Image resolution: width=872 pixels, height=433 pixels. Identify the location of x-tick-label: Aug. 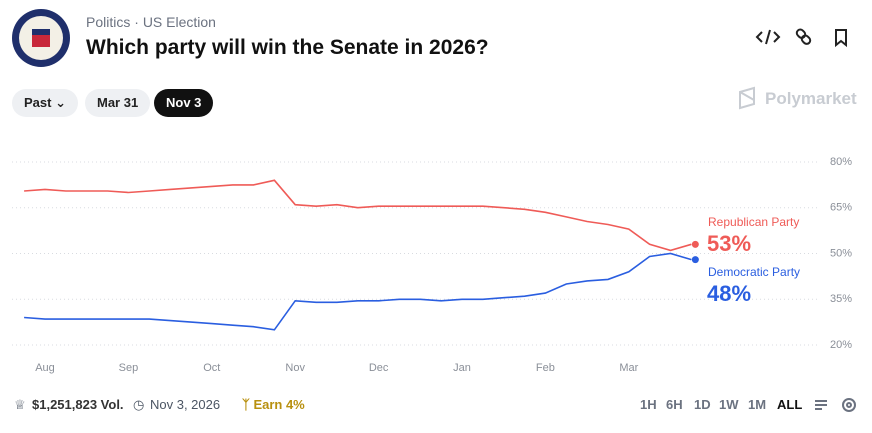
(45, 368).